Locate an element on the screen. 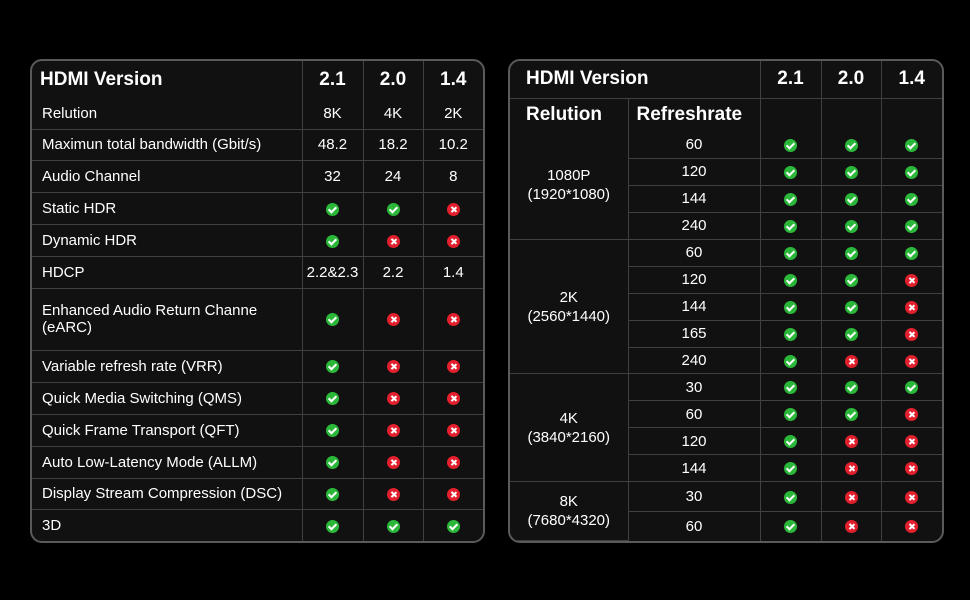  value-cell: 2.2&2.3 is located at coordinates (332, 272).